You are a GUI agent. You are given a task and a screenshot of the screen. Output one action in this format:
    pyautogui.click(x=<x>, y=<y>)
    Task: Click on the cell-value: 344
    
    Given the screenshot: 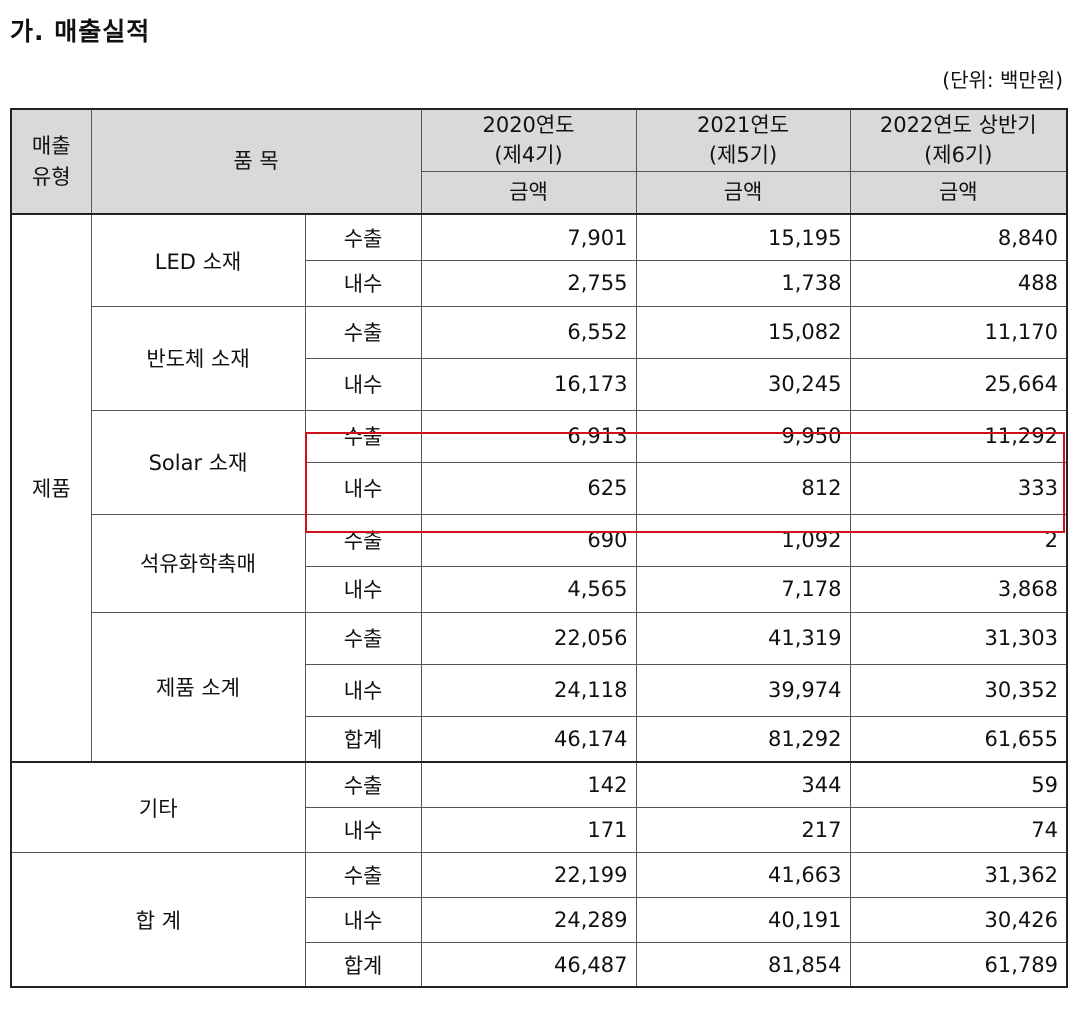 What is the action you would take?
    pyautogui.click(x=743, y=784)
    